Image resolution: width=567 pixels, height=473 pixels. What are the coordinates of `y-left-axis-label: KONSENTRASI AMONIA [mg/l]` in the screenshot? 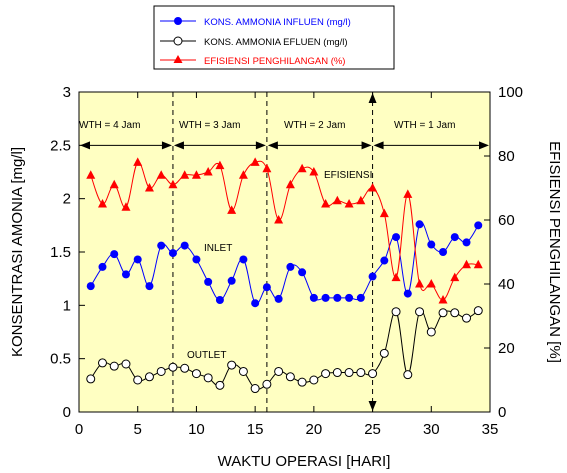 It's located at (17, 252).